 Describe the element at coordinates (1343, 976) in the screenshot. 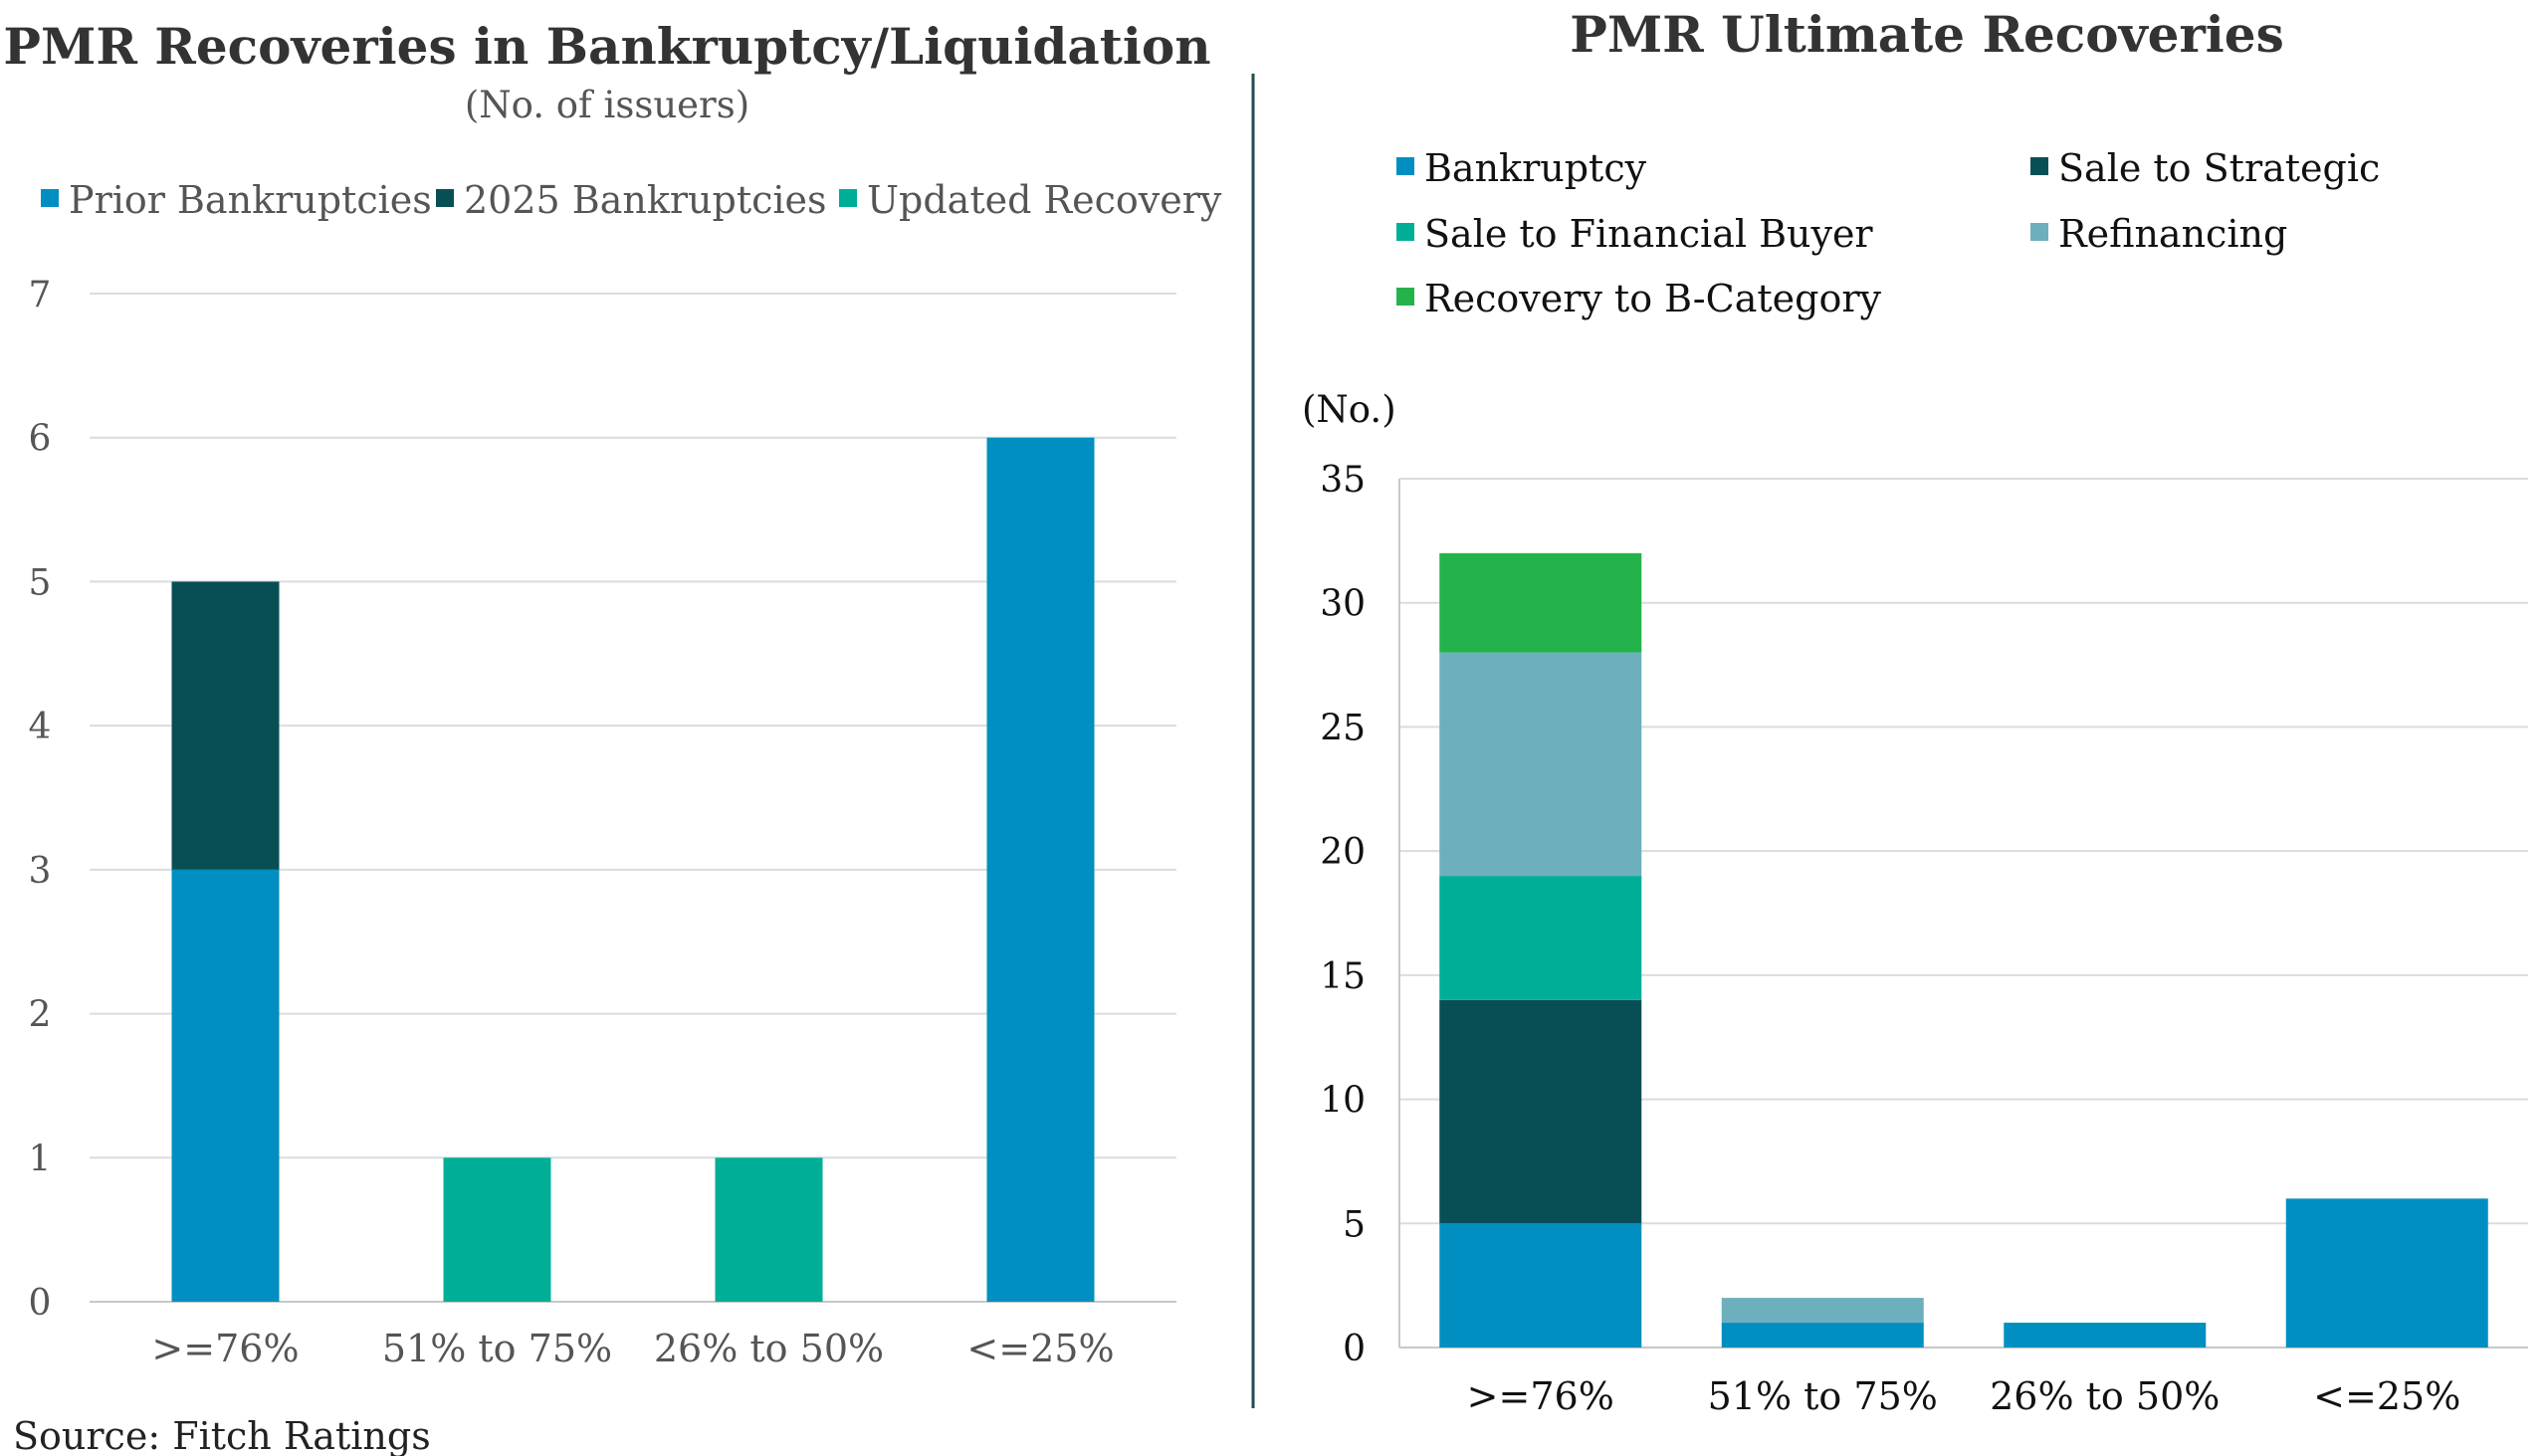

I see `y-tick-label: 15` at that location.